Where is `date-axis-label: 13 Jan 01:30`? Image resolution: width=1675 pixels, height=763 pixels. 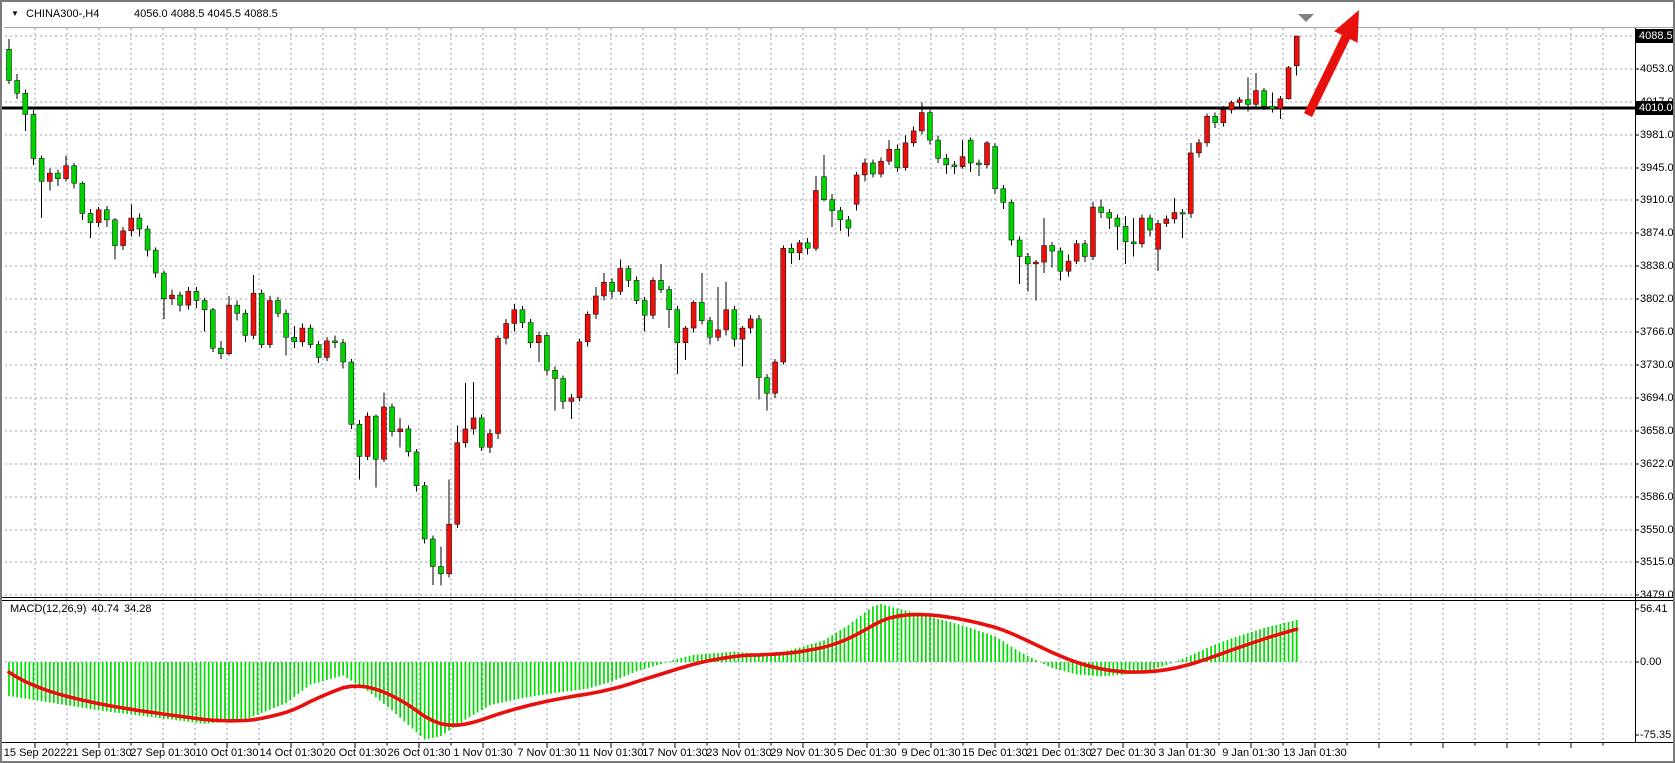
date-axis-label: 13 Jan 01:30 is located at coordinates (1315, 753).